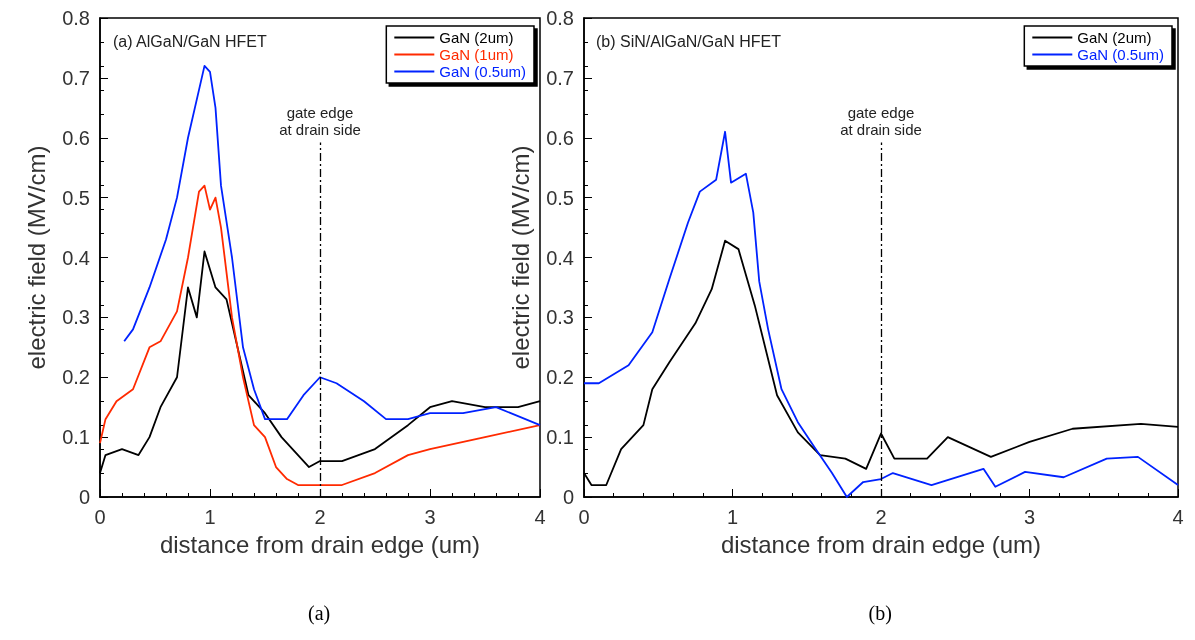 The height and width of the screenshot is (640, 1195). What do you see at coordinates (319, 613) in the screenshot?
I see `text: (a)` at bounding box center [319, 613].